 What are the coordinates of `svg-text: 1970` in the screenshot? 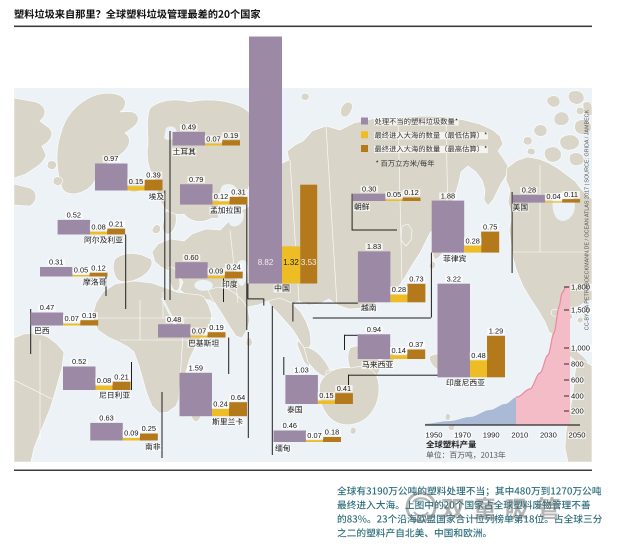 It's located at (462, 435).